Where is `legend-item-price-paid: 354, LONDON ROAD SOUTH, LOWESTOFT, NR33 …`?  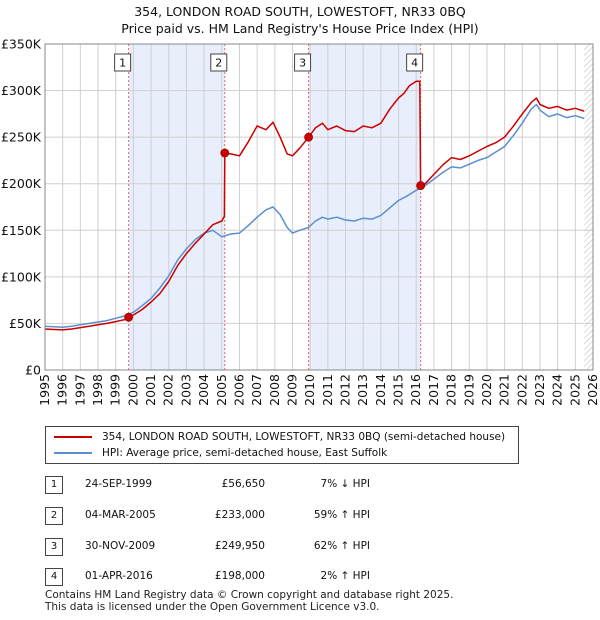
legend-item-price-paid: 354, LONDON ROAD SOUTH, LOWESTOFT, NR33 … is located at coordinates (279, 437).